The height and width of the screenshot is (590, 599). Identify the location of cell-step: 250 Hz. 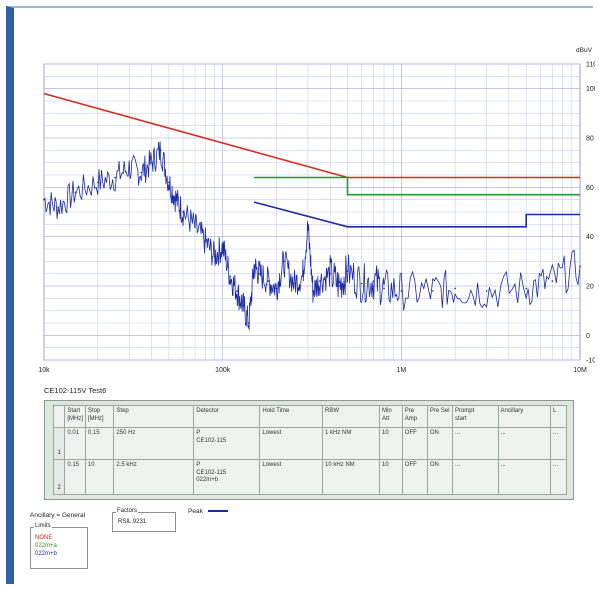
(154, 443).